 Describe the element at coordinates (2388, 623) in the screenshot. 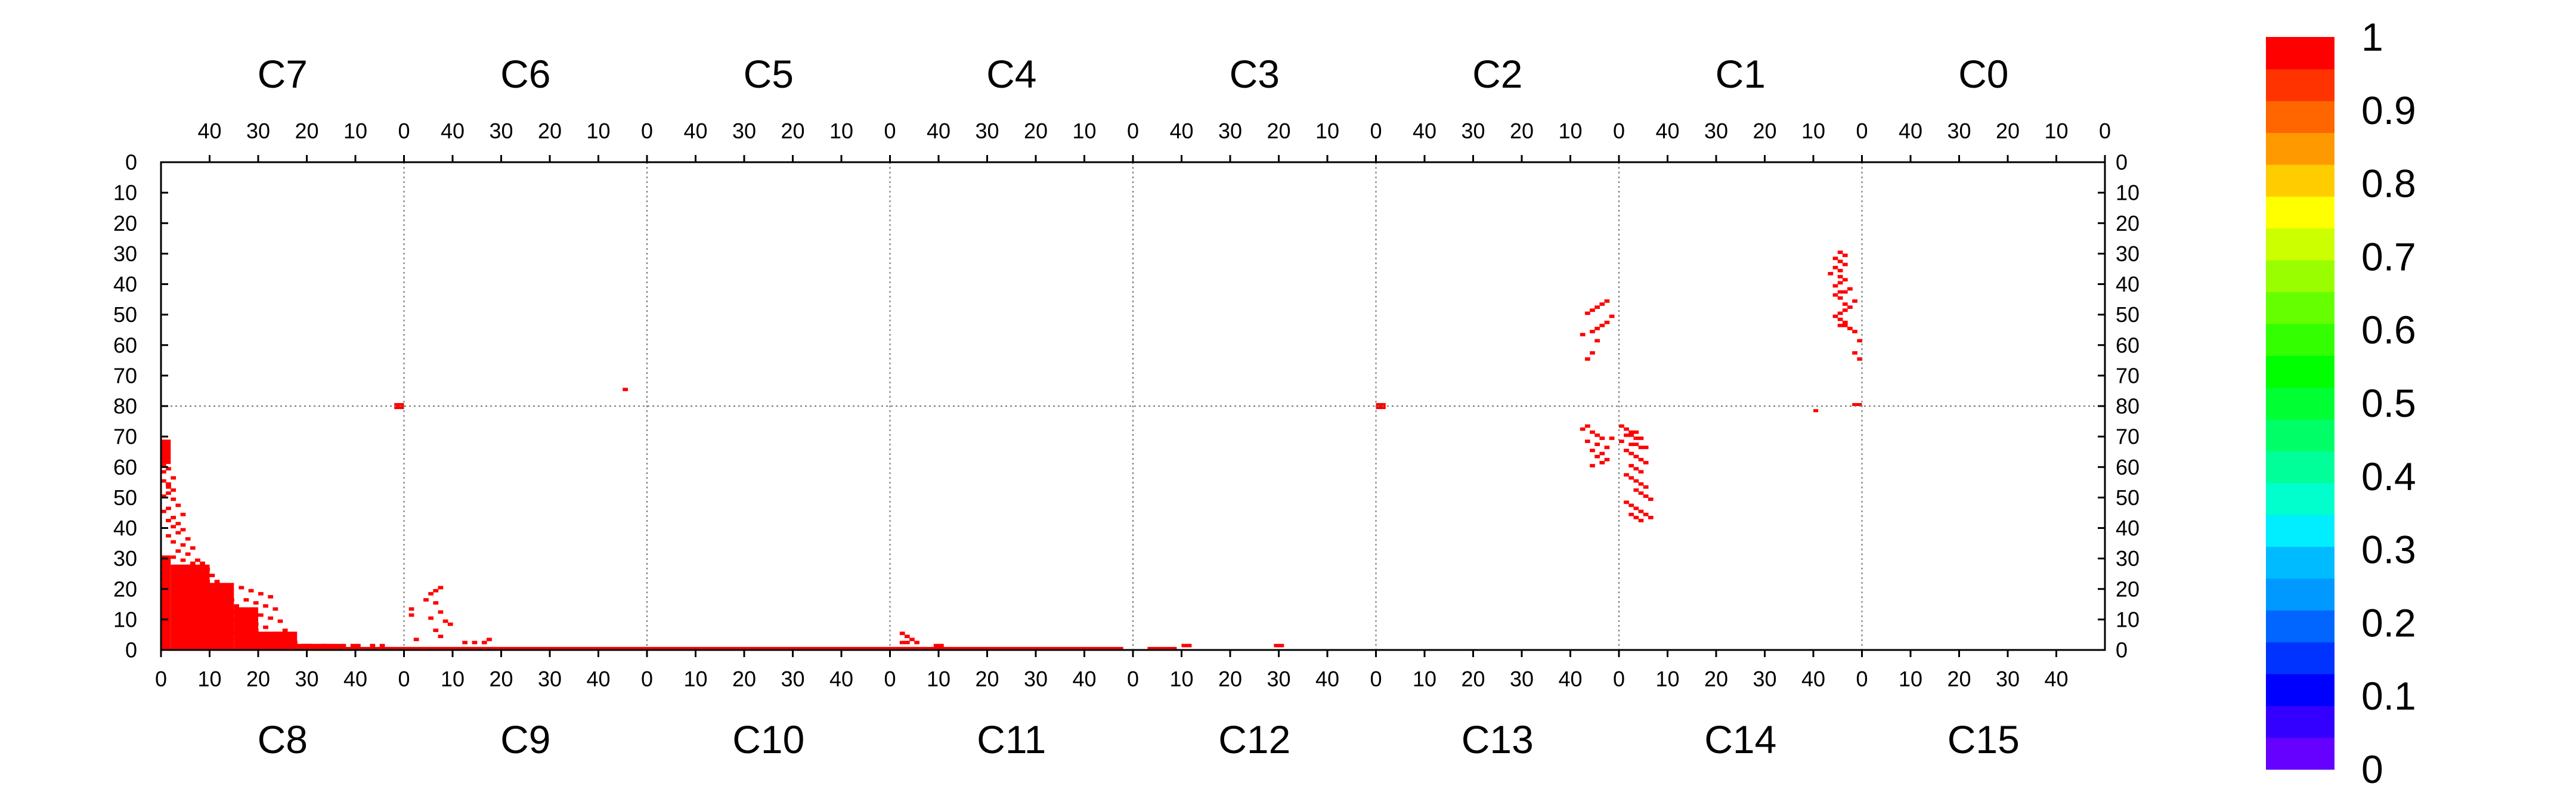

I see `colorbar-tick-label: 0.2` at that location.